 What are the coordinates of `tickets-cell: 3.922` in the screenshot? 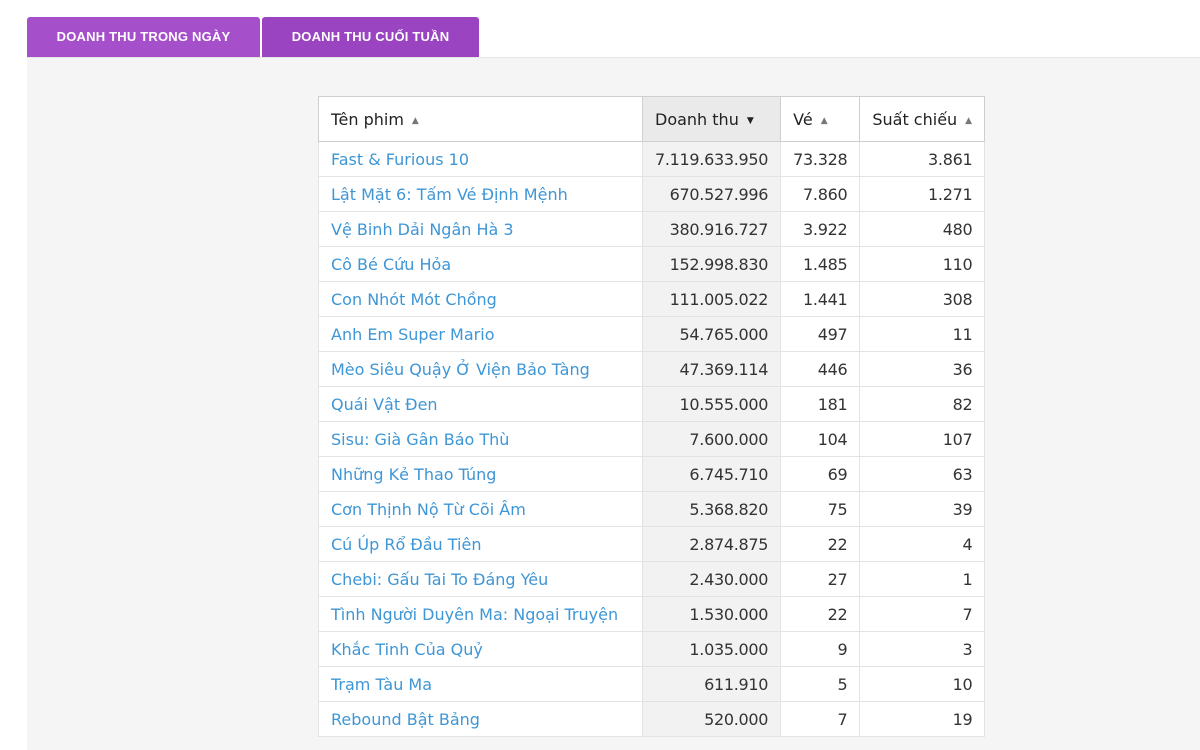 It's located at (820, 229).